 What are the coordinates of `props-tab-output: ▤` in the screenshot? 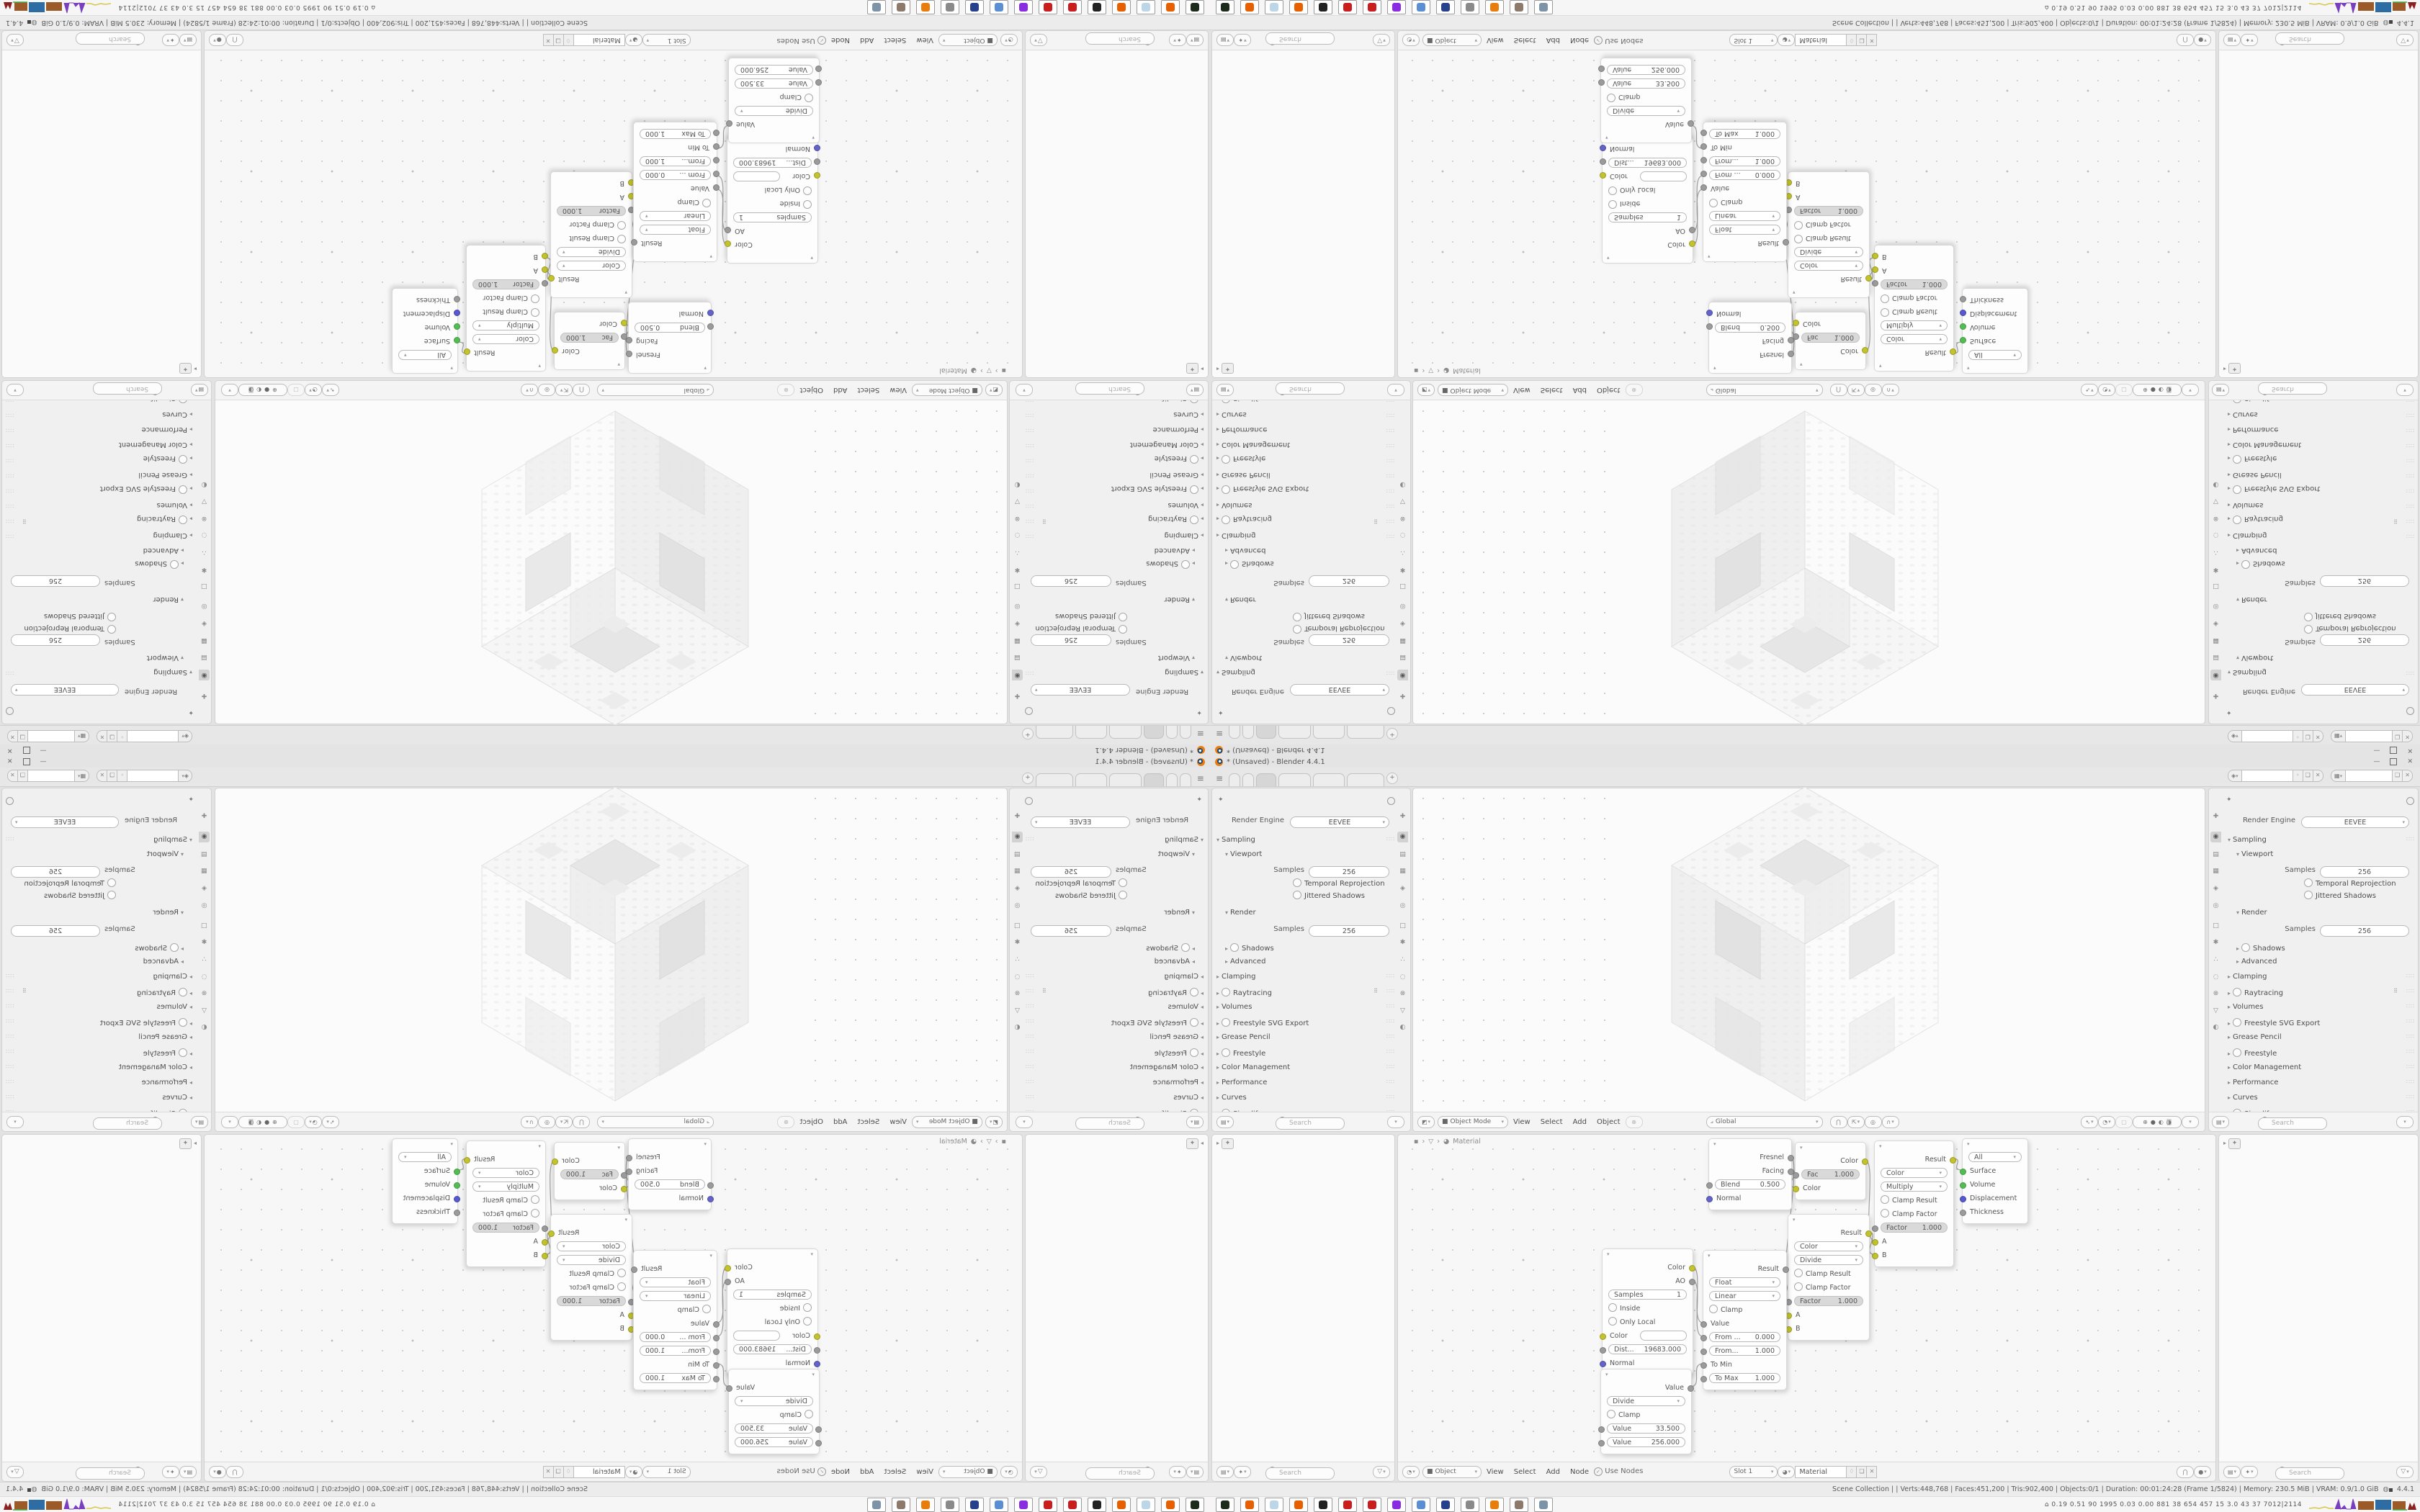 It's located at (1402, 854).